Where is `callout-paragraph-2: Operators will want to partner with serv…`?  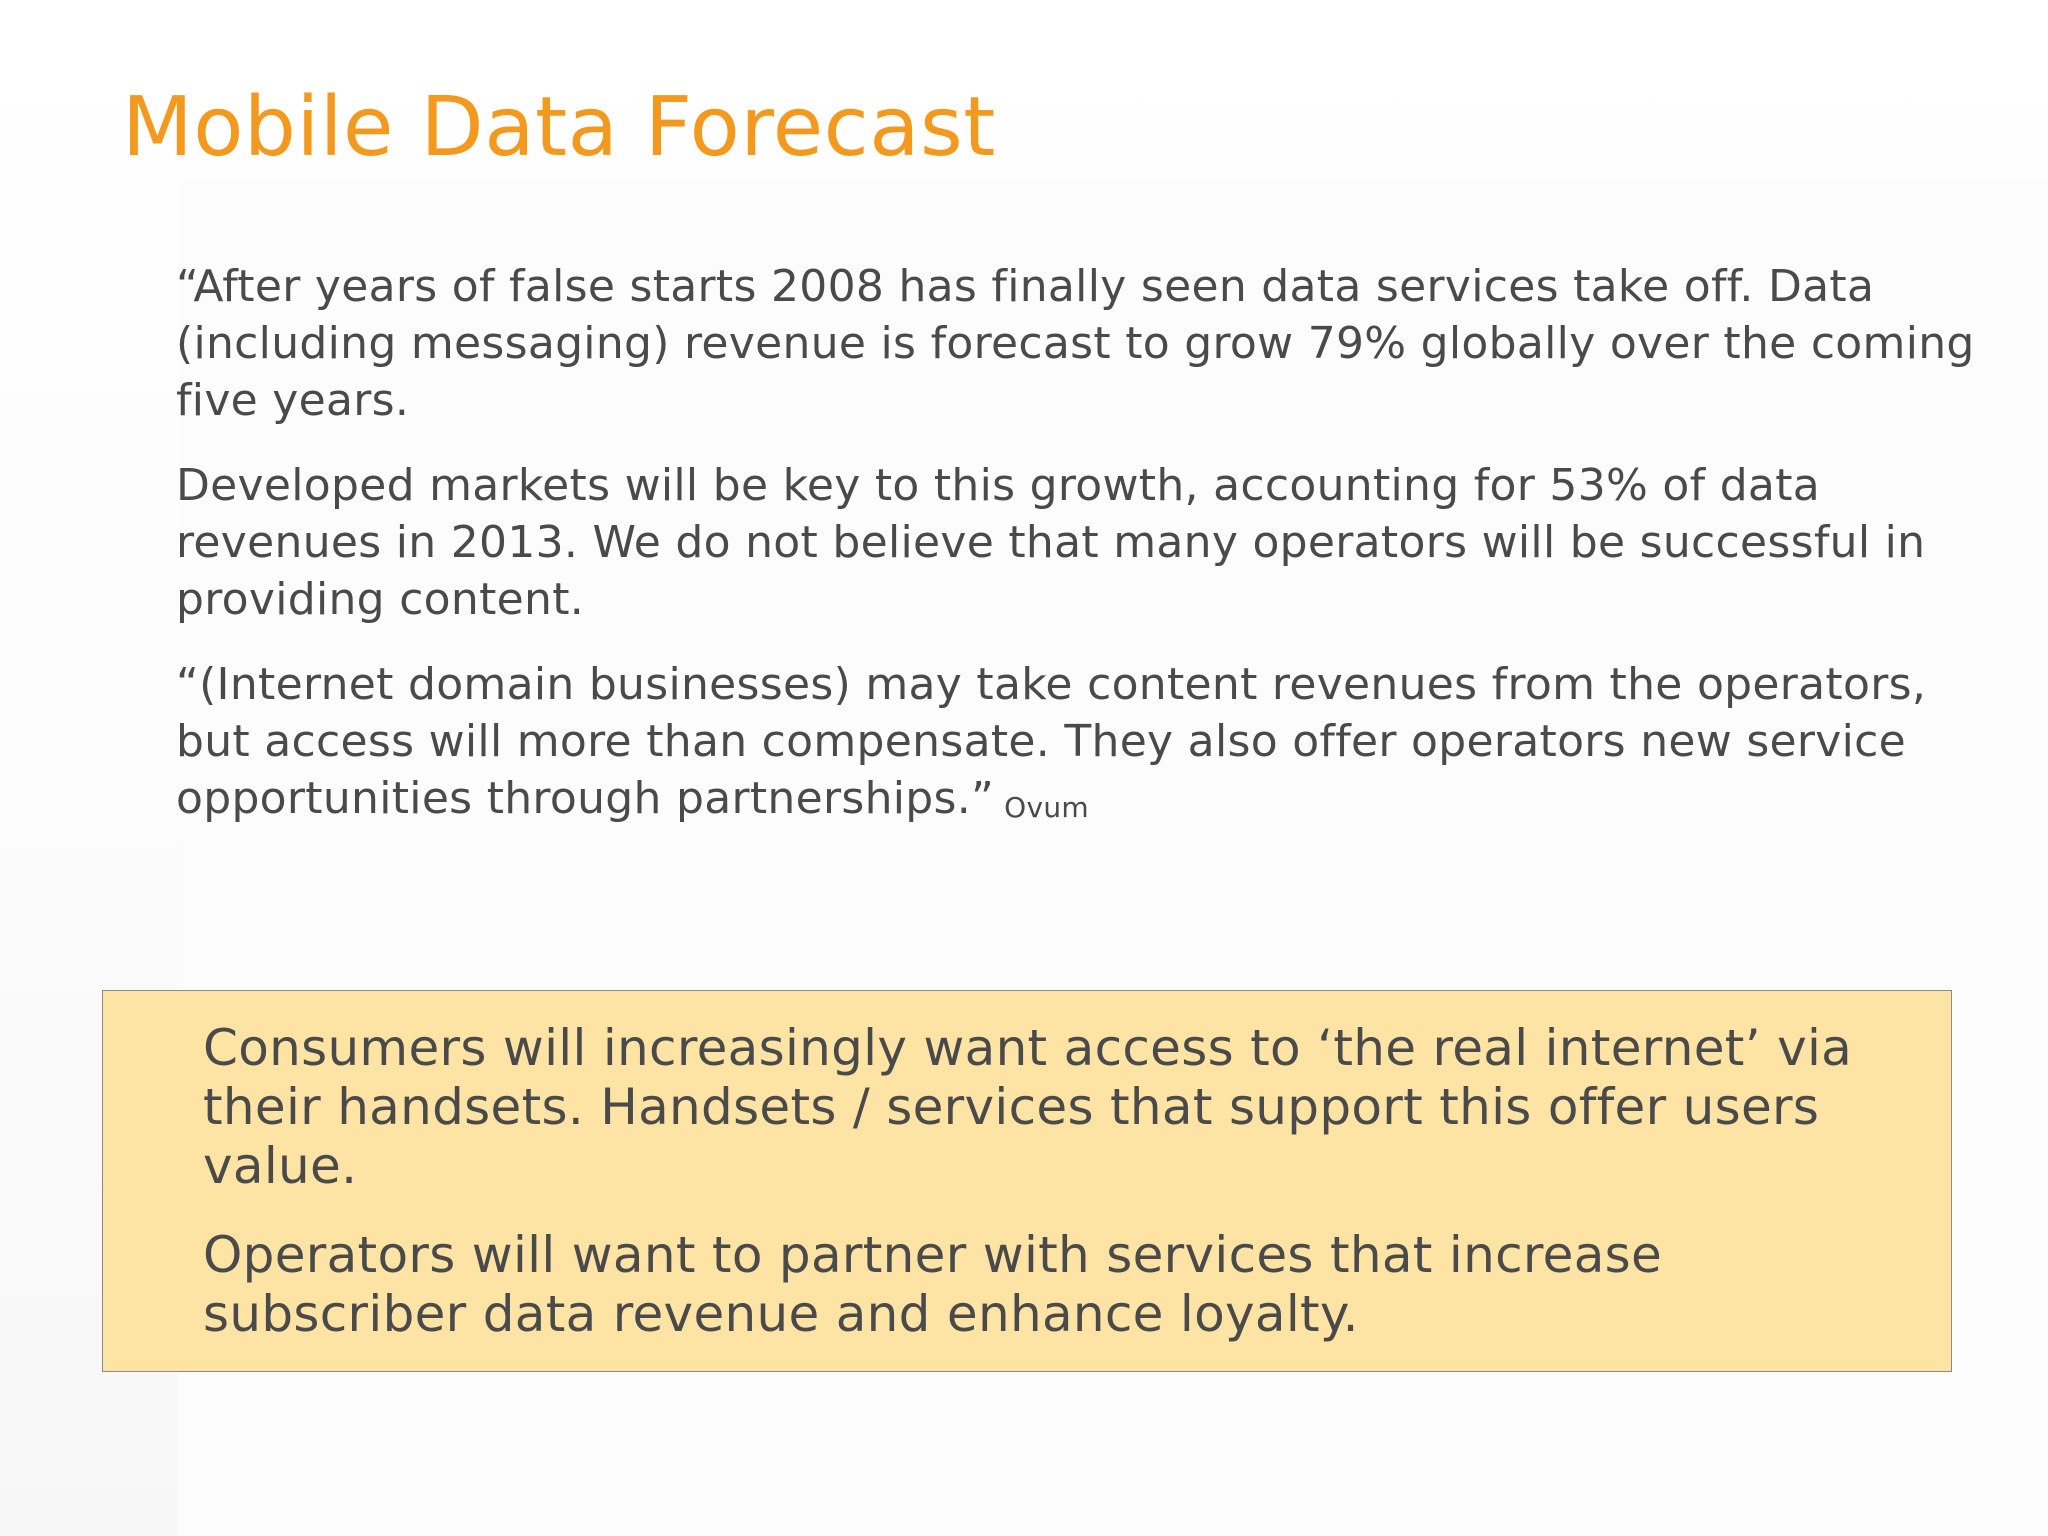
callout-paragraph-2: Operators will want to partner with serv… is located at coordinates (933, 1284).